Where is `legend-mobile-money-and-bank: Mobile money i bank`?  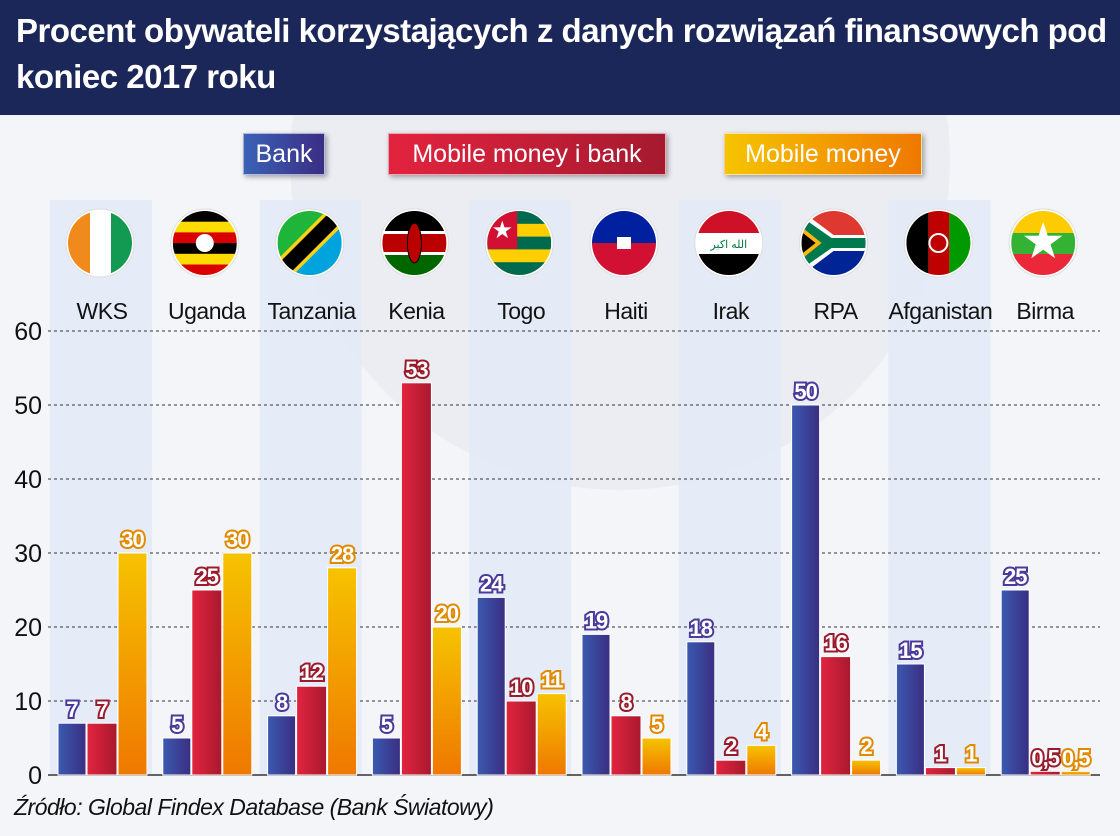 legend-mobile-money-and-bank: Mobile money i bank is located at coordinates (527, 154).